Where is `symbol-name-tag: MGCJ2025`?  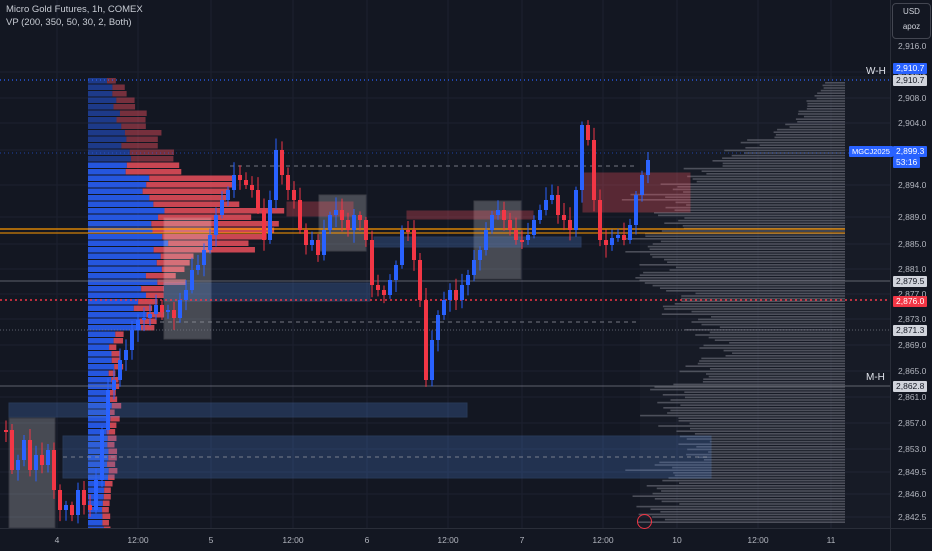
symbol-name-tag: MGCJ2025 is located at coordinates (871, 151).